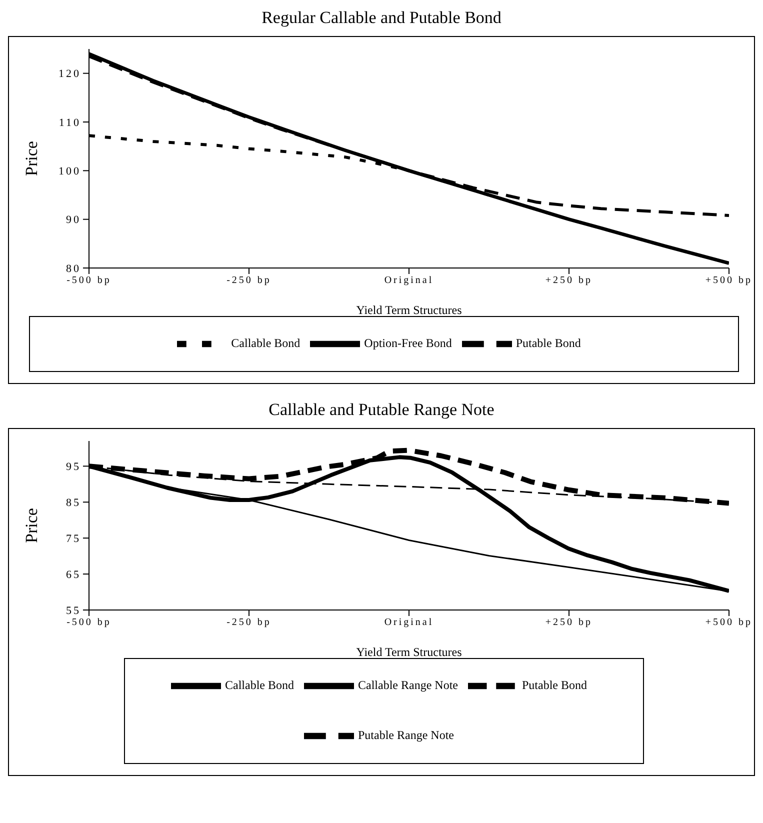 The width and height of the screenshot is (763, 823). What do you see at coordinates (69, 74) in the screenshot?
I see `y-tick-label: 120` at bounding box center [69, 74].